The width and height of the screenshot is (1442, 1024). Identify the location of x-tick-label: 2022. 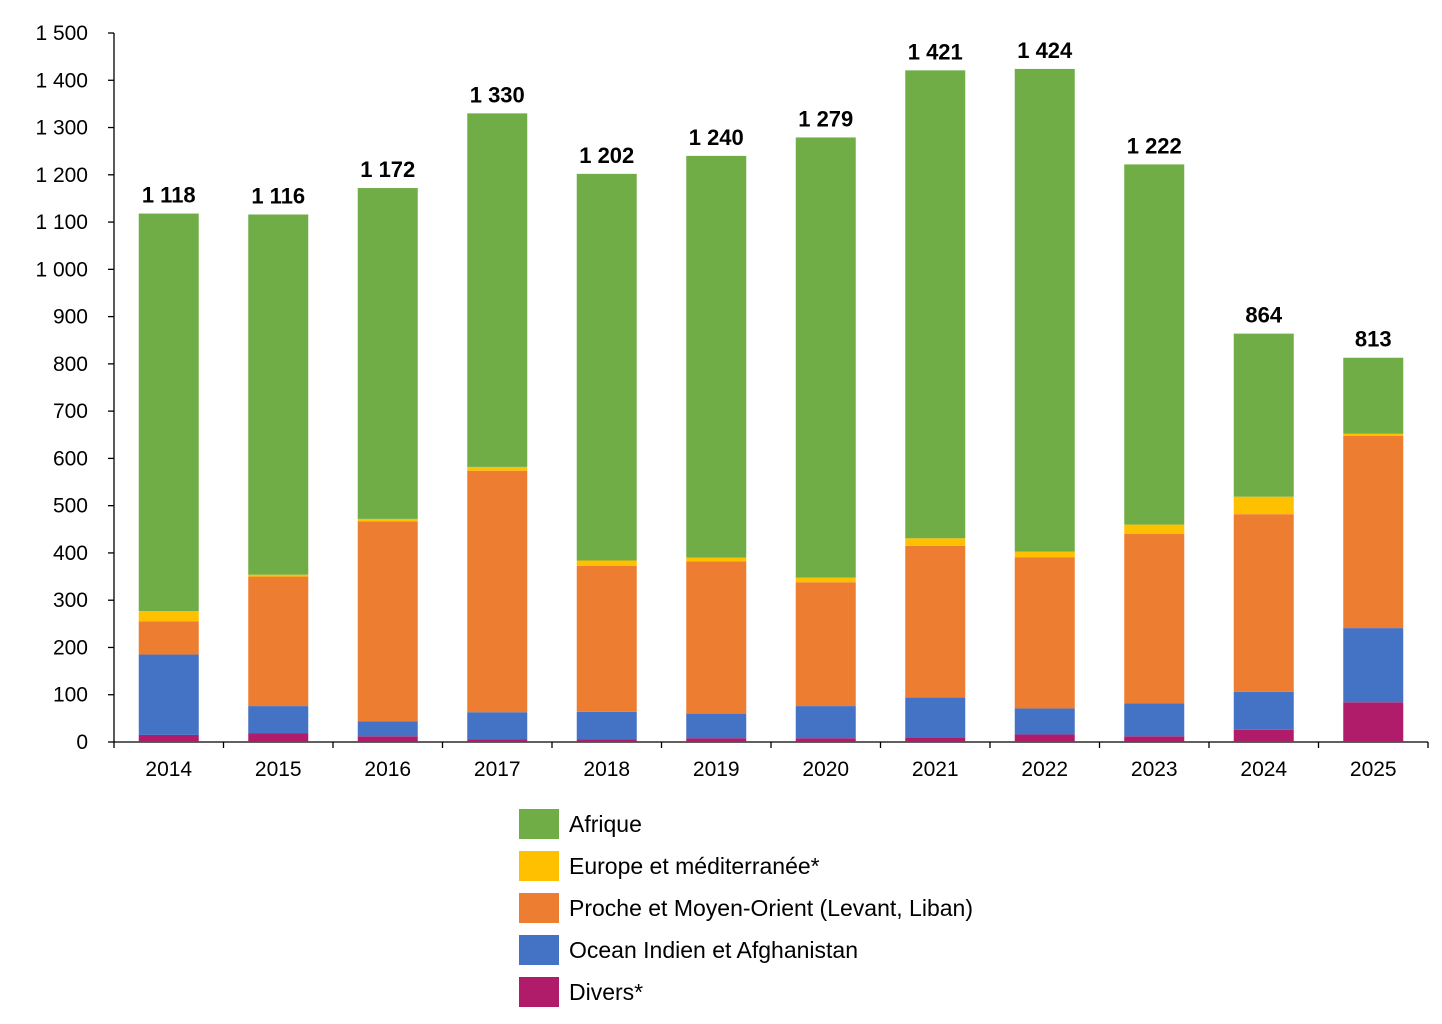
(1044, 769).